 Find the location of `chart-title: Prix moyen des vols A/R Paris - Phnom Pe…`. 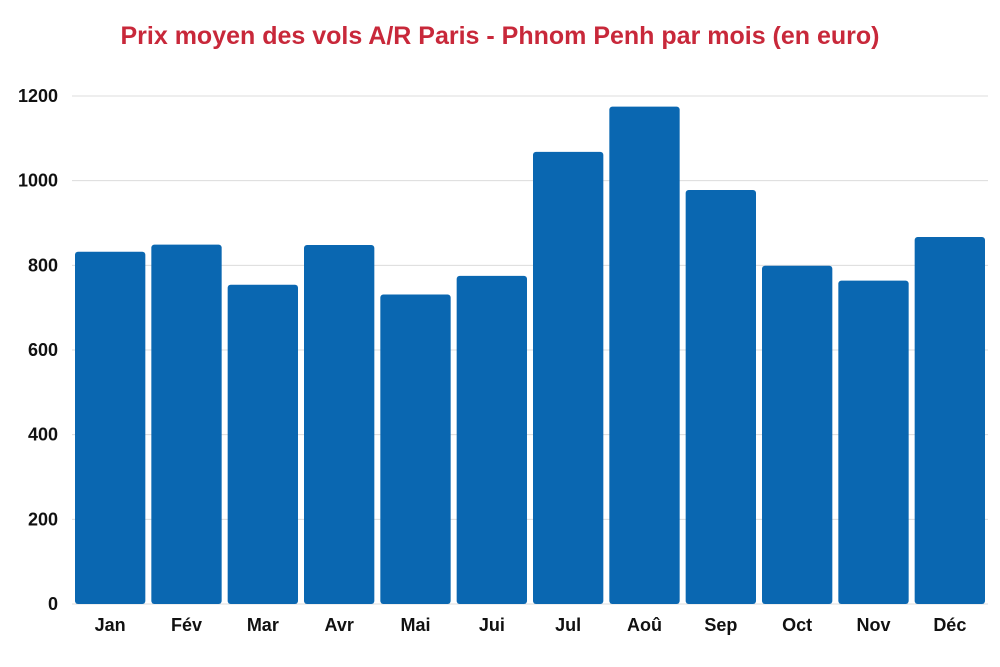

chart-title: Prix moyen des vols A/R Paris - Phnom Pe… is located at coordinates (500, 36).